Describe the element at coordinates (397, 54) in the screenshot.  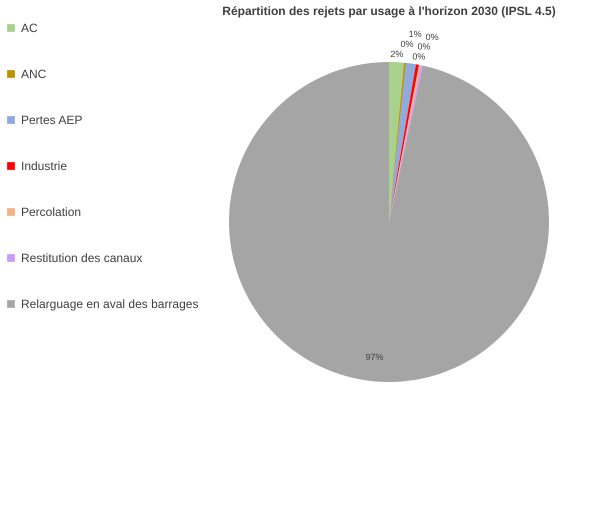
I see `data-label: 2%` at that location.